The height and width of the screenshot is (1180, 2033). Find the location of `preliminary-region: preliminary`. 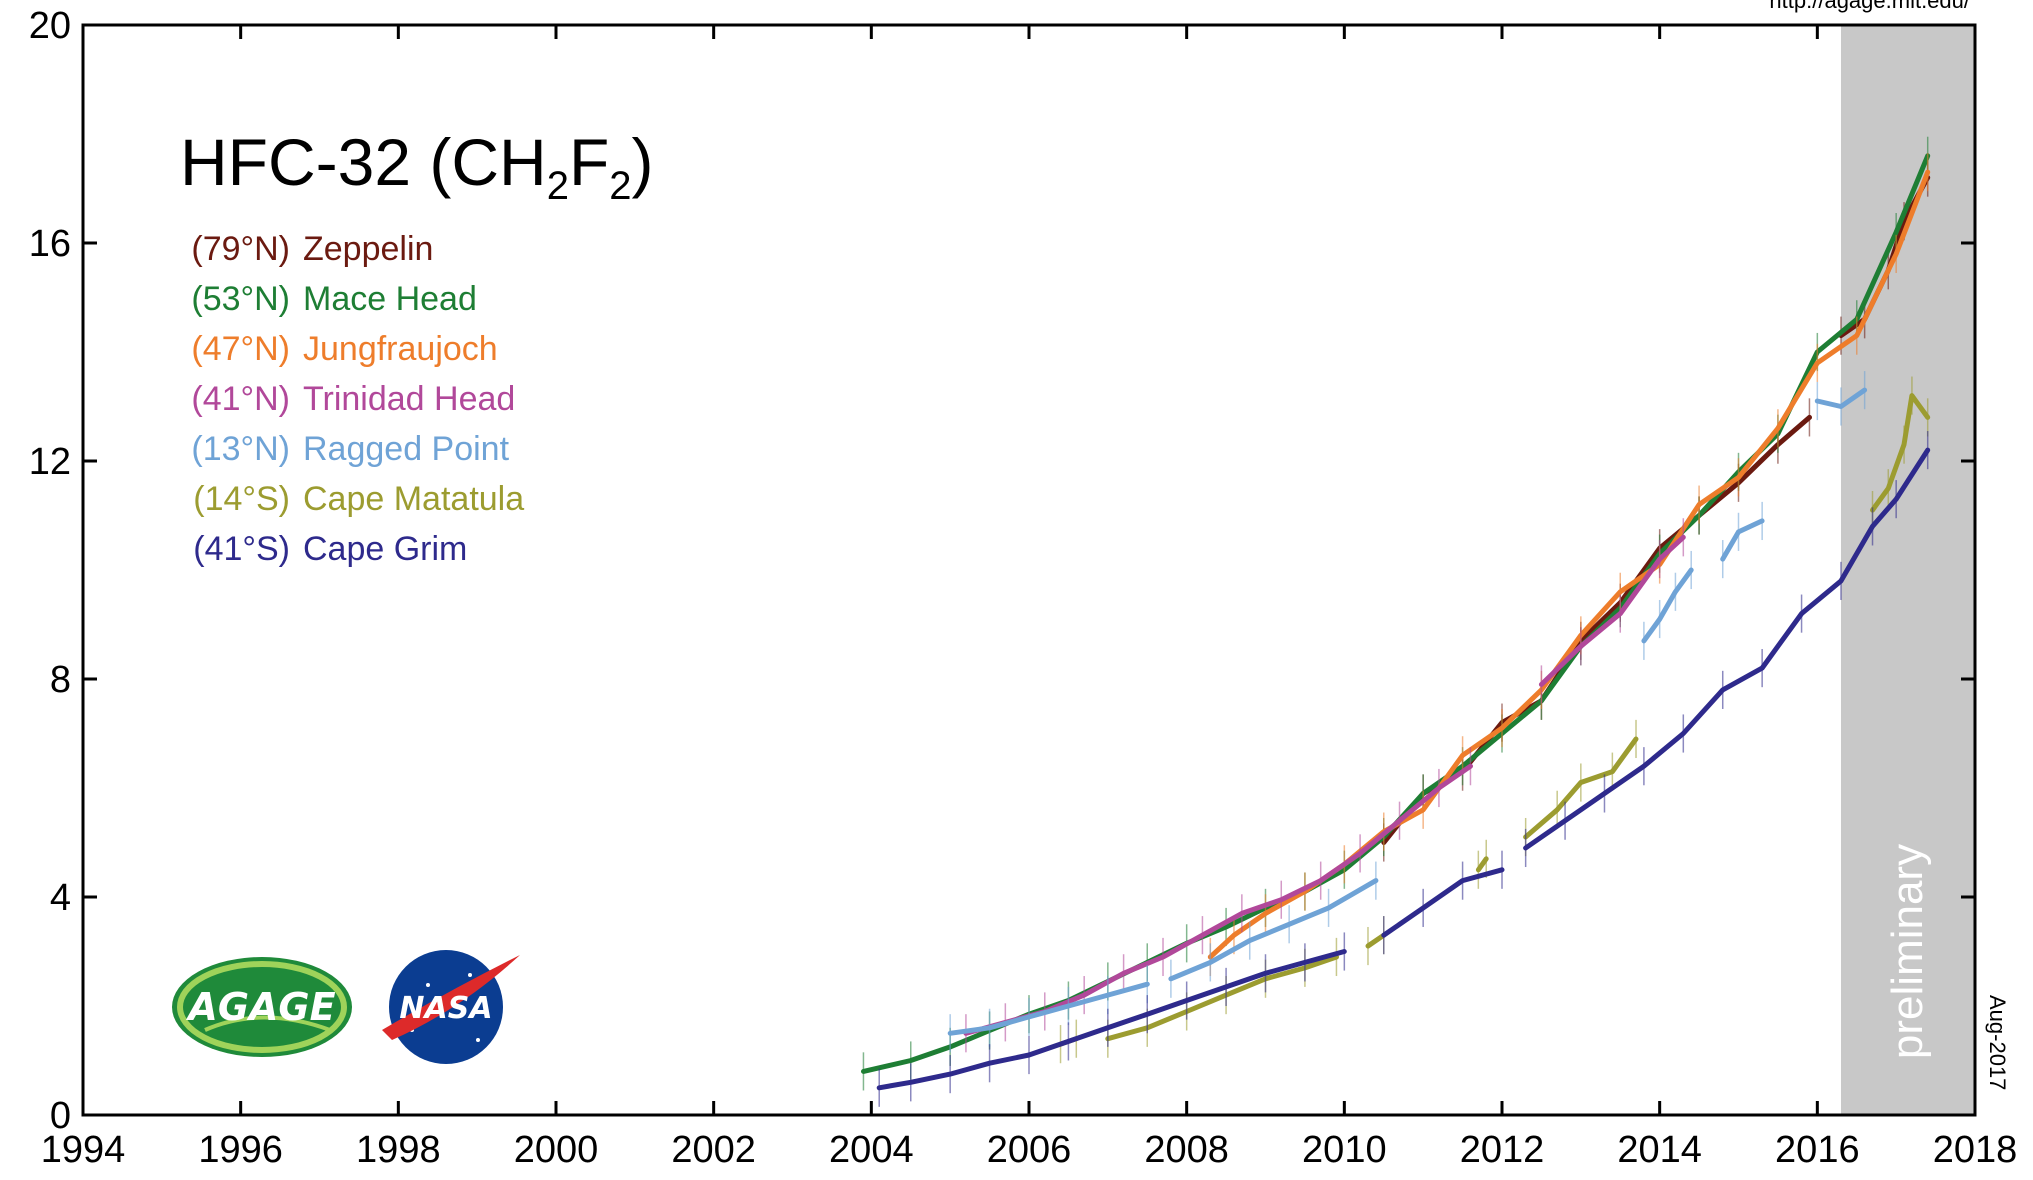

preliminary-region: preliminary is located at coordinates (1907, 570).